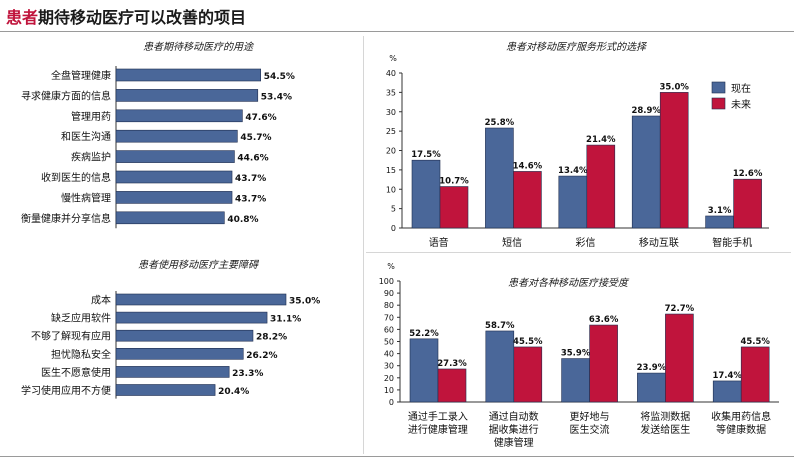 The image size is (794, 461). Describe the element at coordinates (389, 293) in the screenshot. I see `acceptance-chart-y-tick-label: 90` at that location.